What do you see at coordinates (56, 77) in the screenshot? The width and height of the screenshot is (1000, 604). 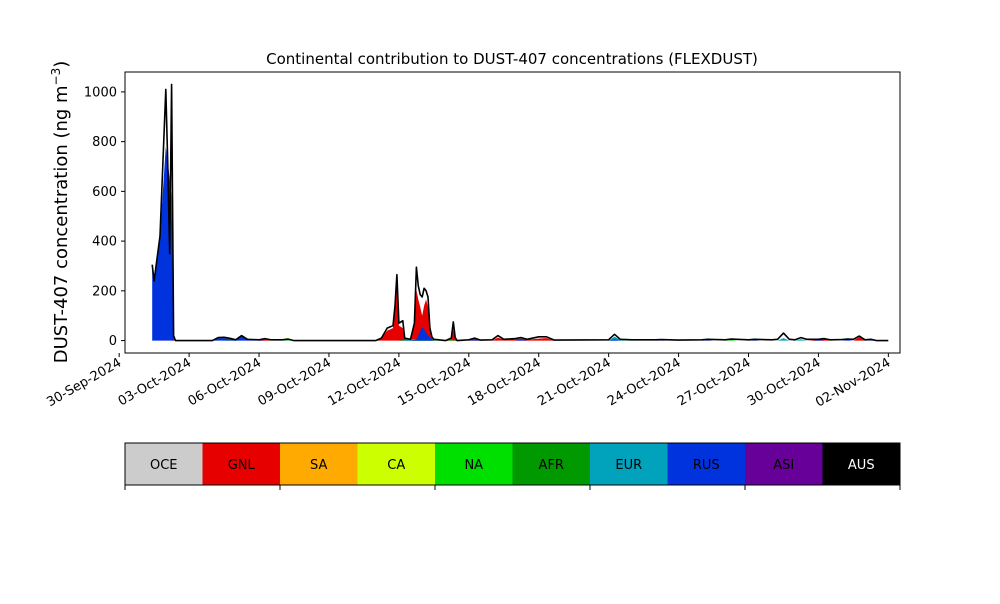 I see `y-axis-label-exponent: −3` at bounding box center [56, 77].